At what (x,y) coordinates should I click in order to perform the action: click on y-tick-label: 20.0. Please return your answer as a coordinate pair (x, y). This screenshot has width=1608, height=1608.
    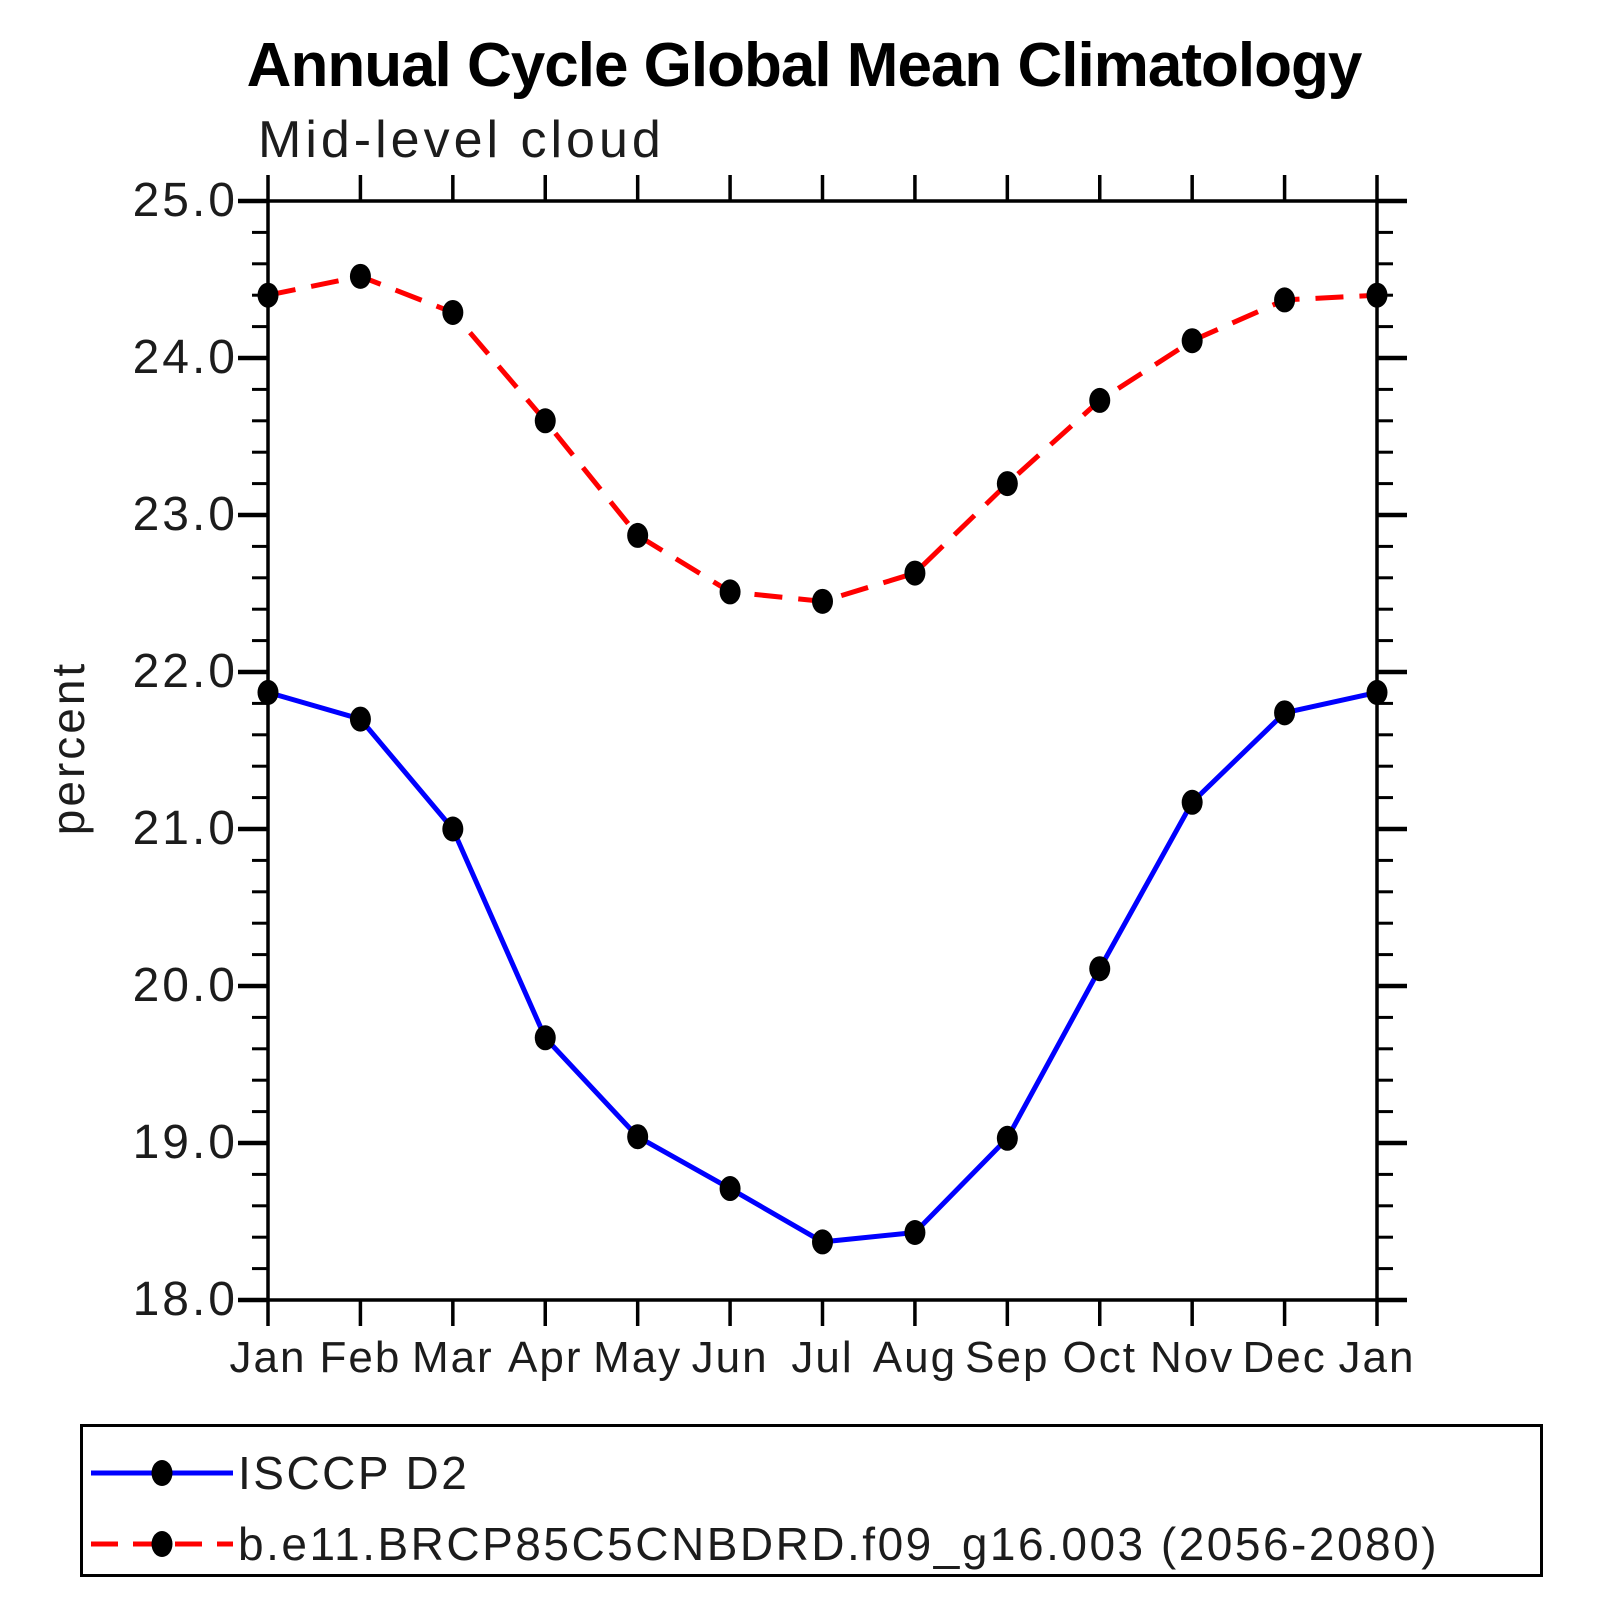
    Looking at the image, I should click on (185, 985).